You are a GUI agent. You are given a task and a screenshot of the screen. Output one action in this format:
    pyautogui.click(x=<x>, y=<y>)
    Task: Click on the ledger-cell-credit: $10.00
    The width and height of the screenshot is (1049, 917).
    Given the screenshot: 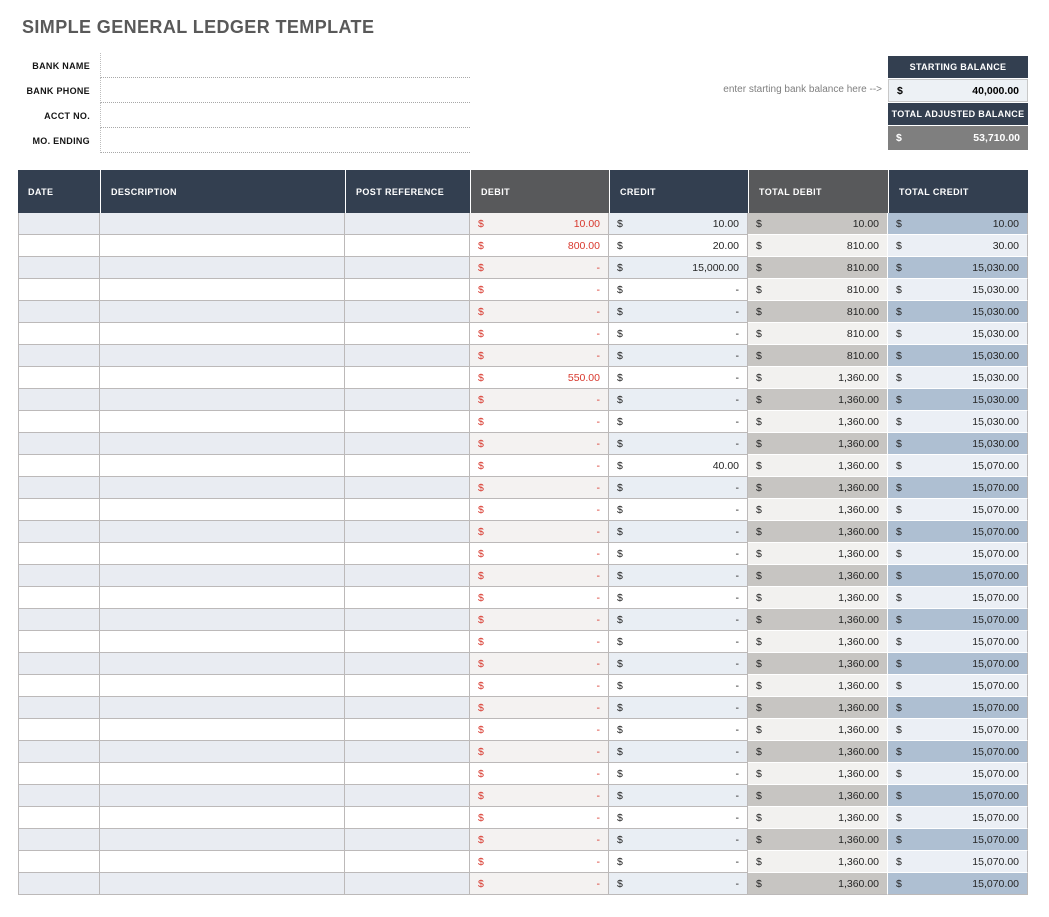 What is the action you would take?
    pyautogui.click(x=678, y=224)
    